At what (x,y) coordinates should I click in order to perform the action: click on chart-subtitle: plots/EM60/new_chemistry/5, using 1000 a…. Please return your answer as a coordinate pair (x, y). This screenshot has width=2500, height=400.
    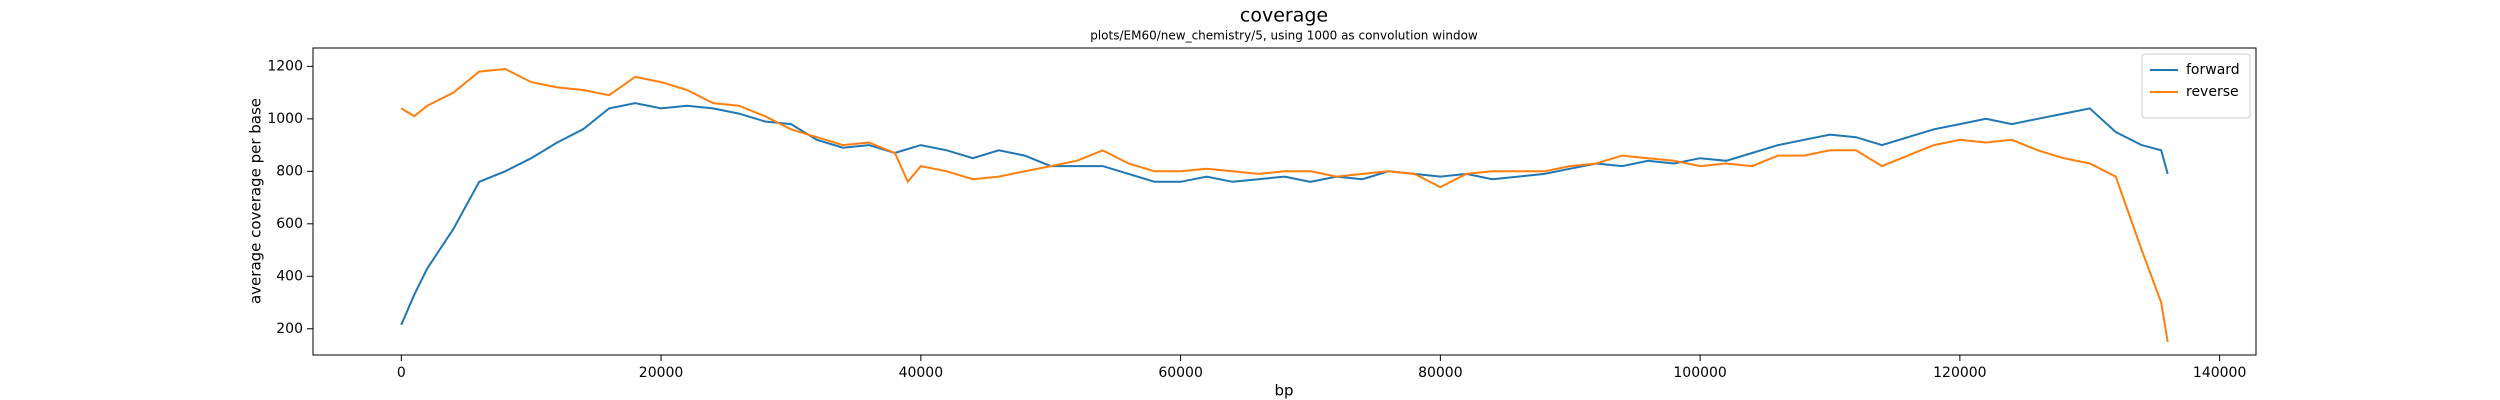
    Looking at the image, I should click on (1284, 36).